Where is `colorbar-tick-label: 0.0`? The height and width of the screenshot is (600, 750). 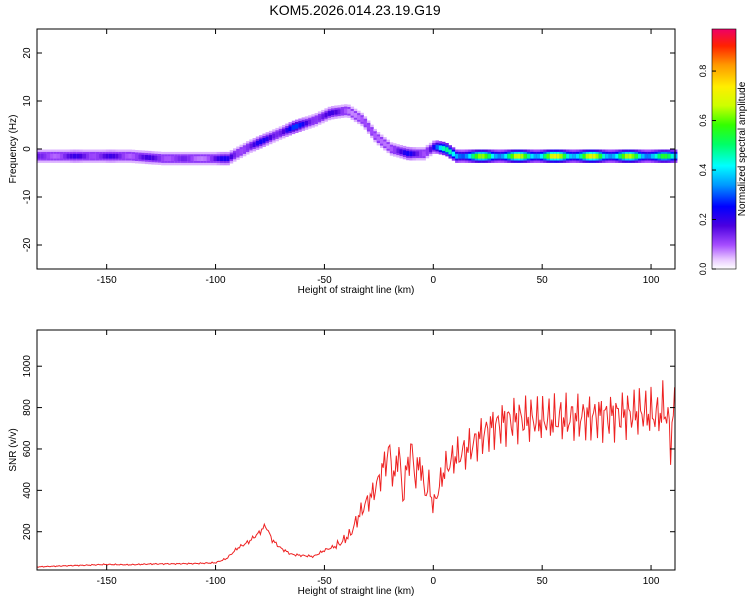 colorbar-tick-label: 0.0 is located at coordinates (703, 269).